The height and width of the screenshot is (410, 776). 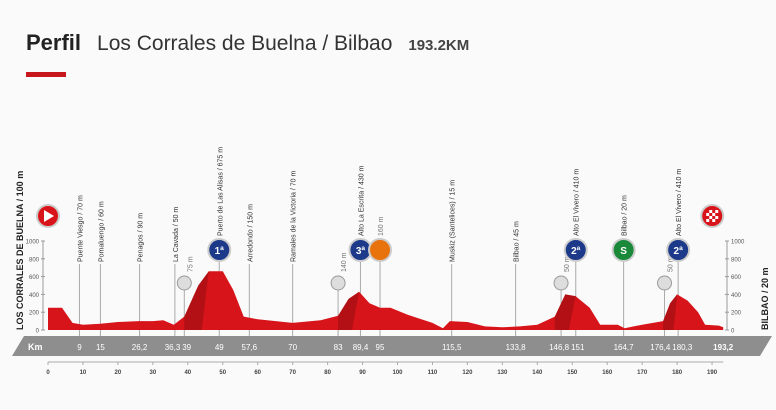 What do you see at coordinates (118, 373) in the screenshot?
I see `x-tick-label: 20` at bounding box center [118, 373].